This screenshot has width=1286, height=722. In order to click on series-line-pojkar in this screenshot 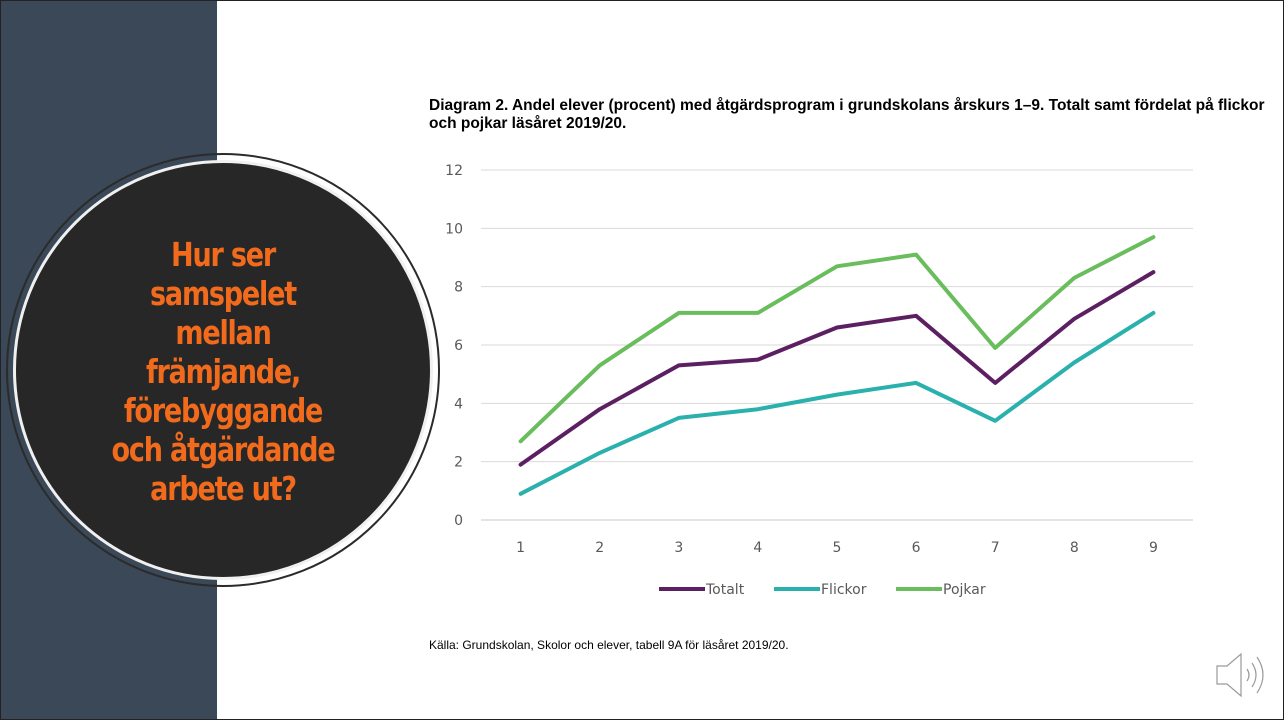, I will do `click(837, 339)`.